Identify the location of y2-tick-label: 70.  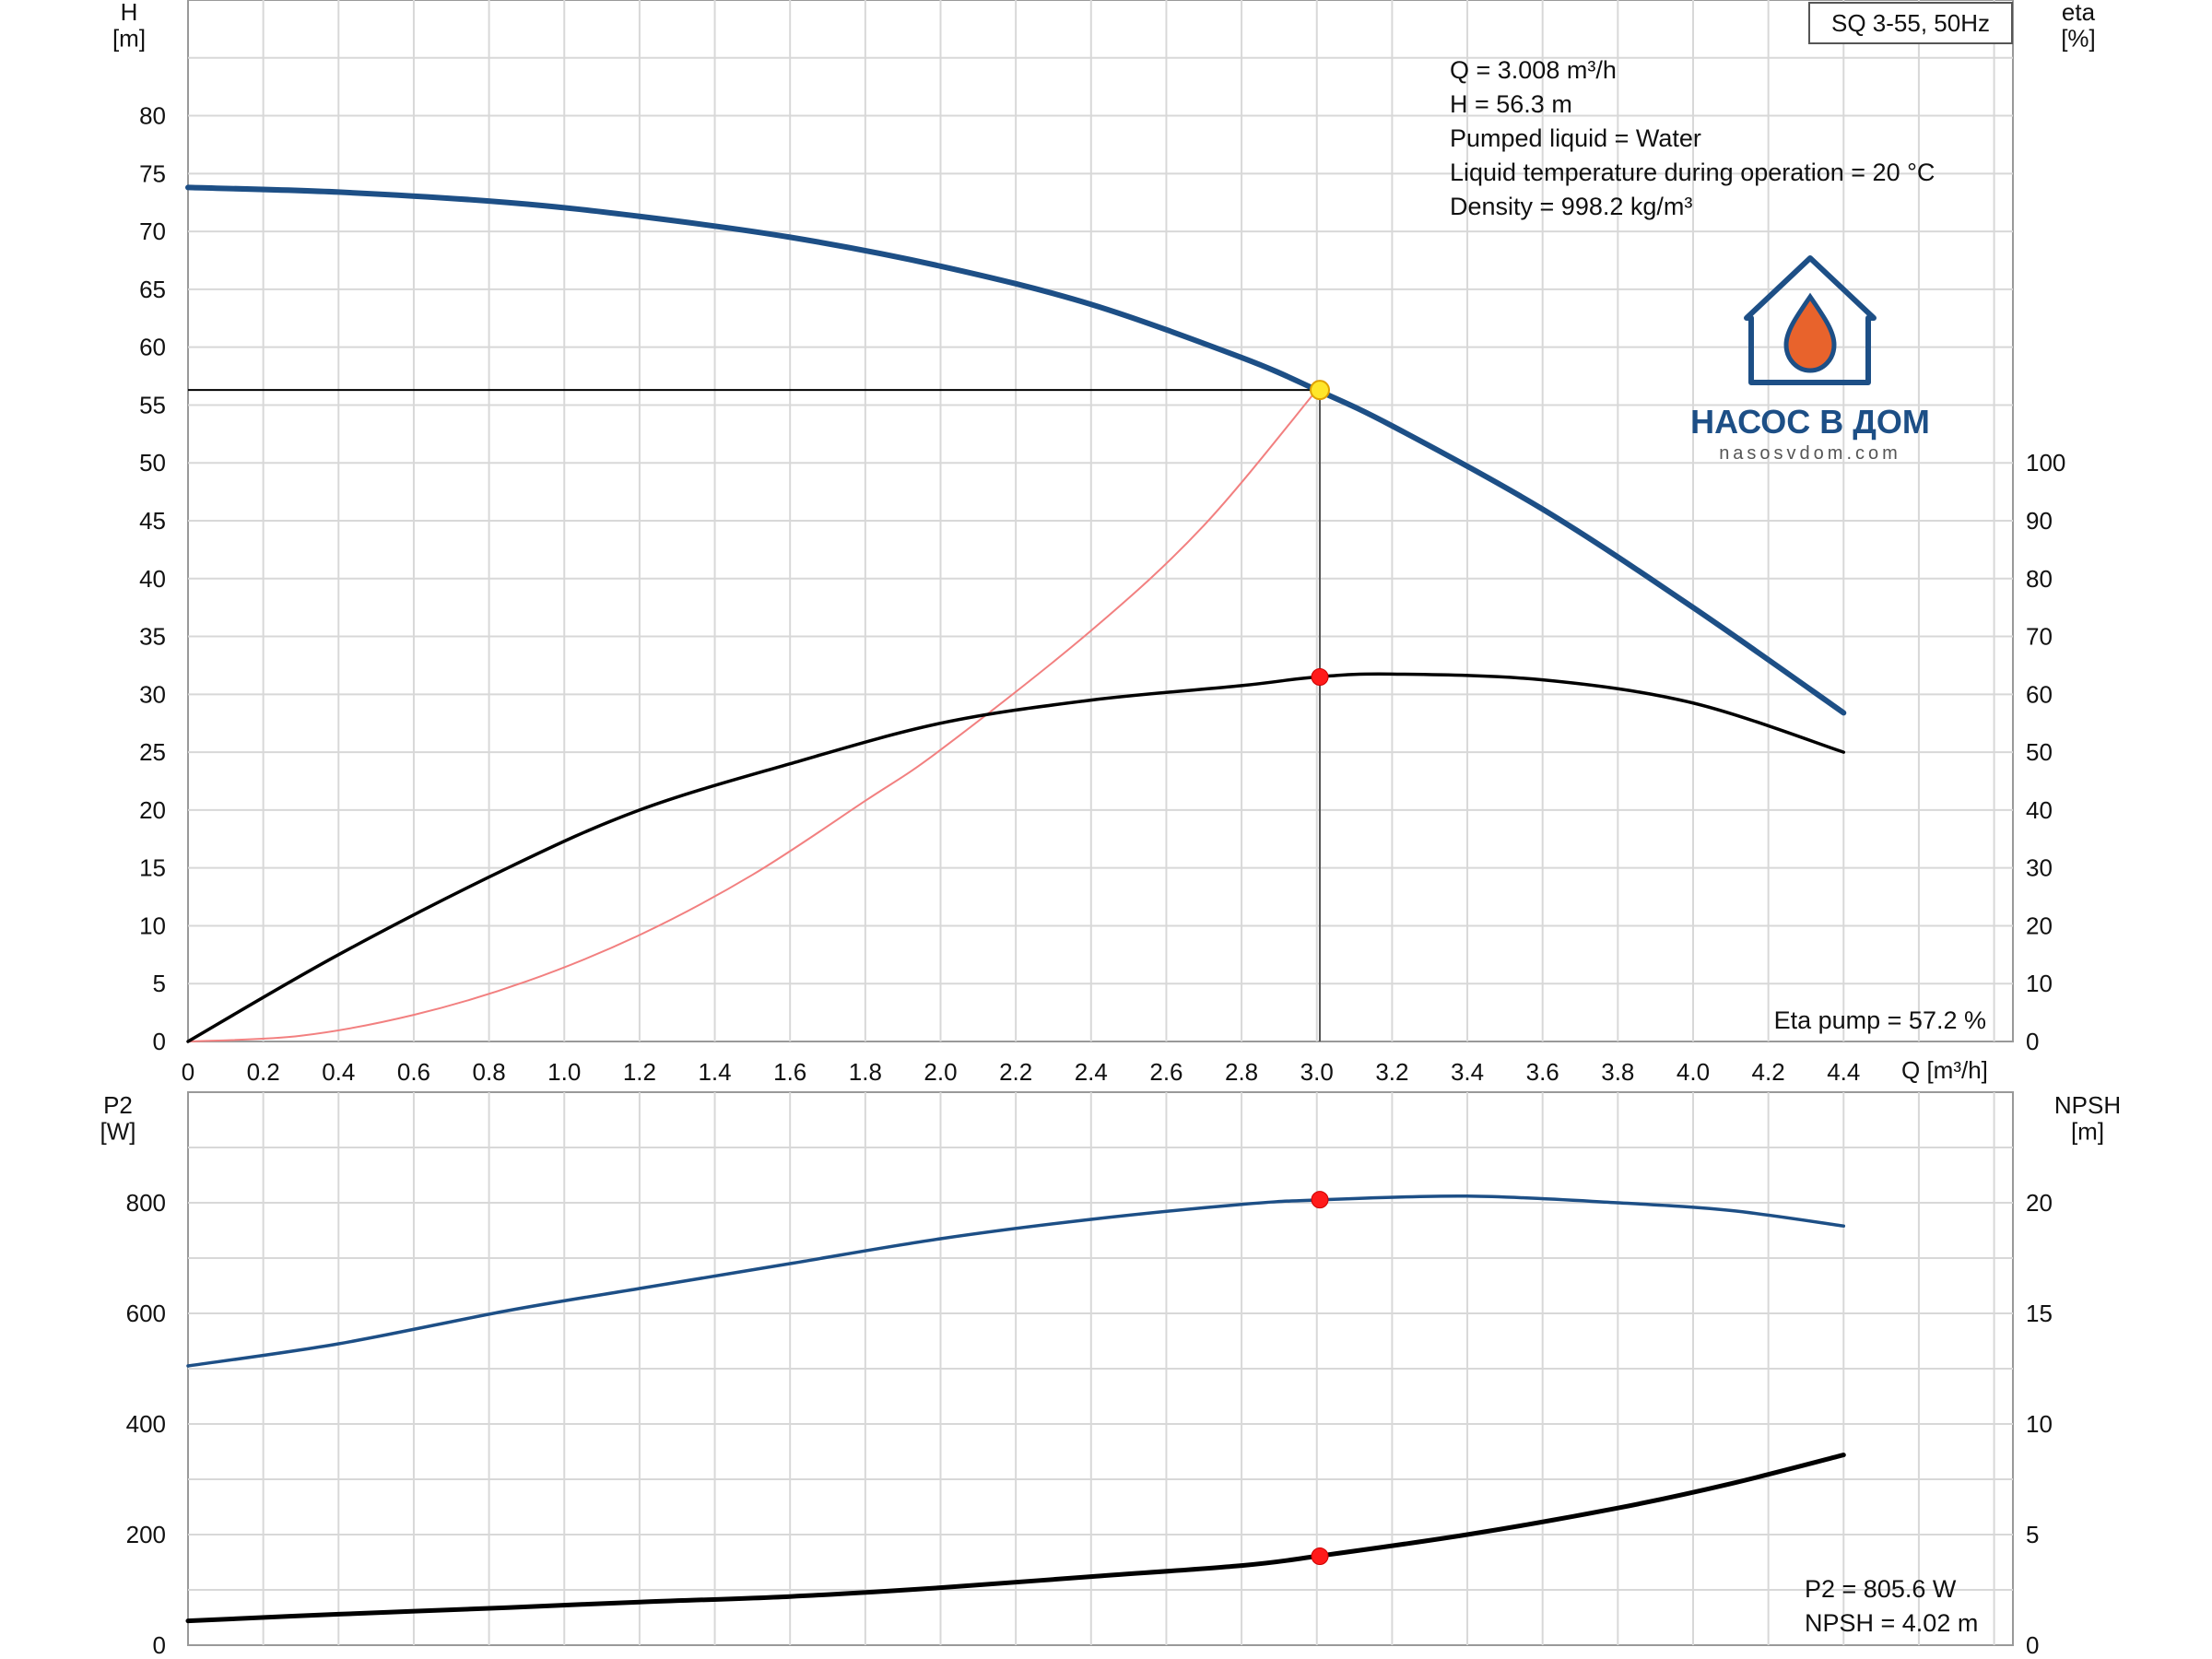
(2039, 637).